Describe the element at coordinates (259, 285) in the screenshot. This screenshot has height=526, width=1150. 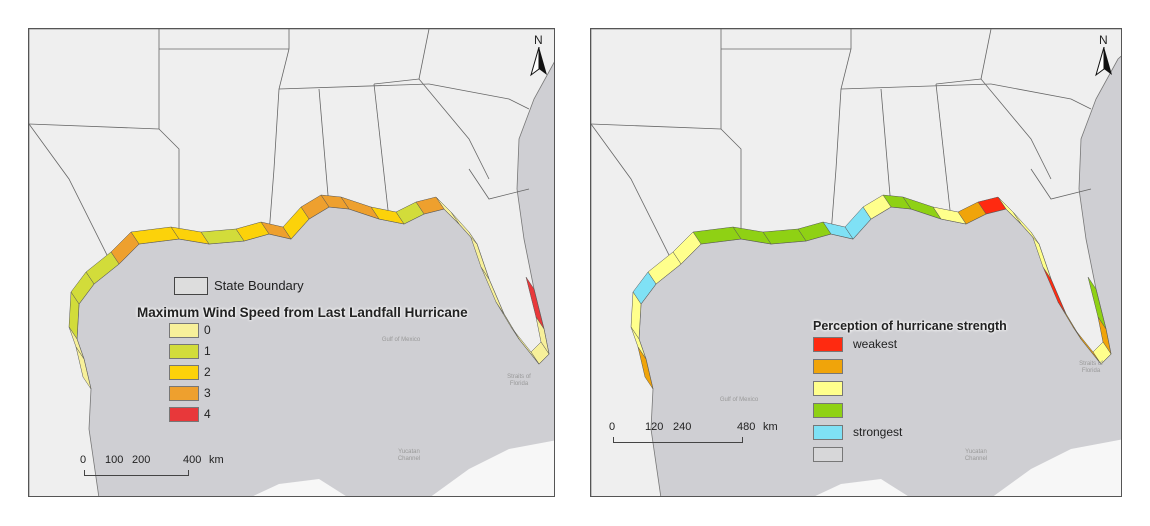
I see `state-boundary-label: State Boundary` at that location.